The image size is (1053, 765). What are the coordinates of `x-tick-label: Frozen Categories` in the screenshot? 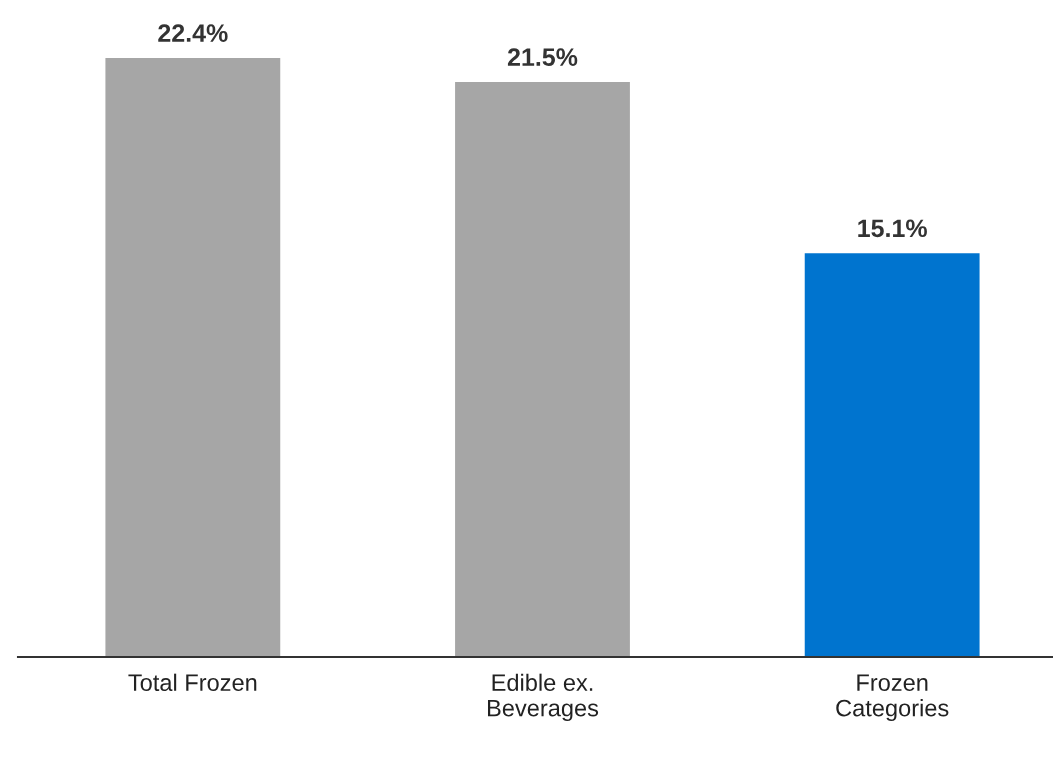 It's located at (892, 698).